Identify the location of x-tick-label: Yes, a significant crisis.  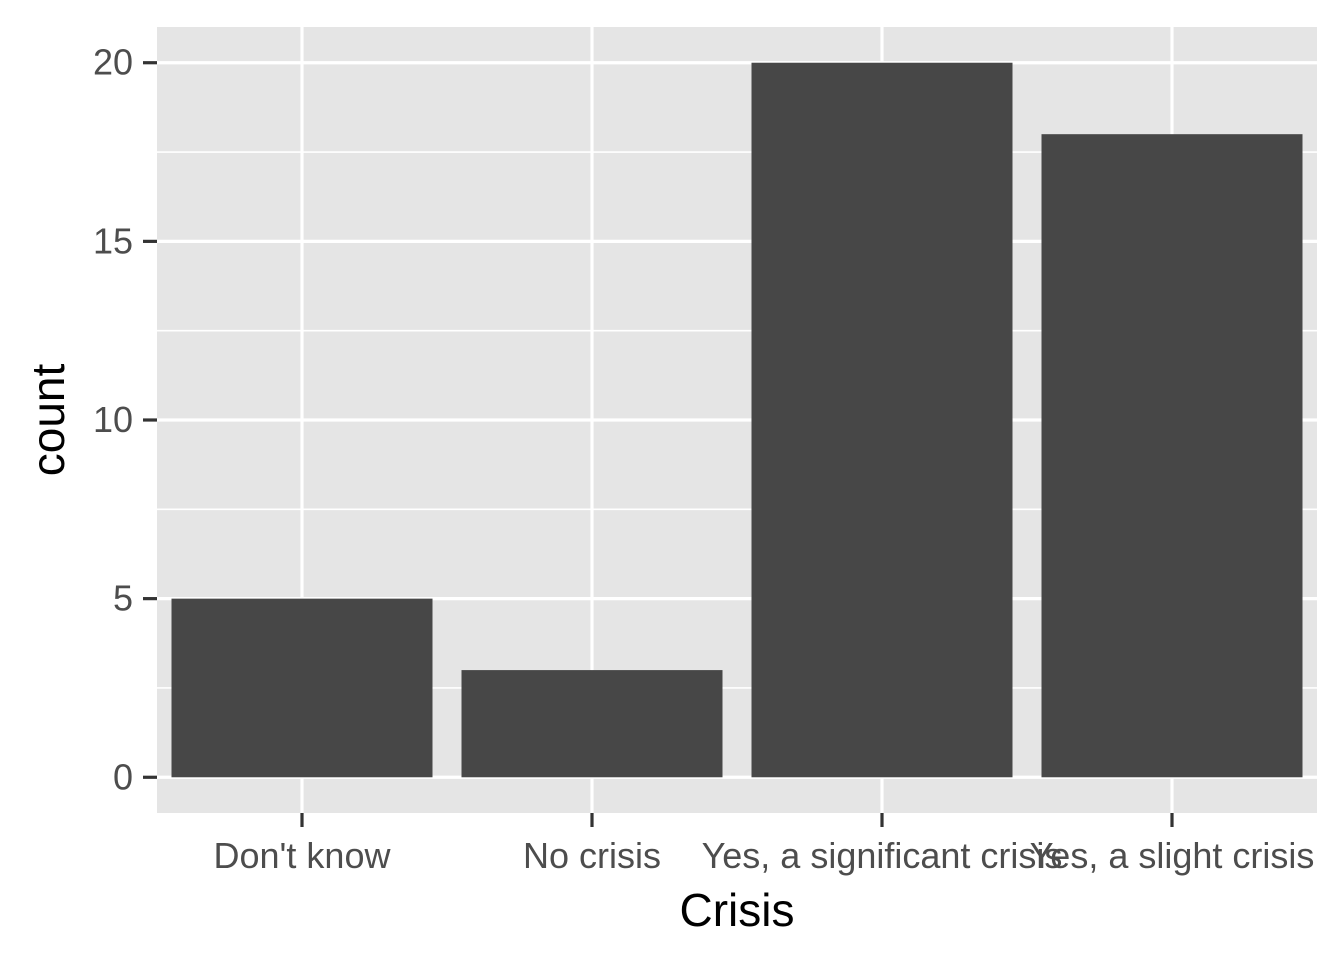
(882, 855).